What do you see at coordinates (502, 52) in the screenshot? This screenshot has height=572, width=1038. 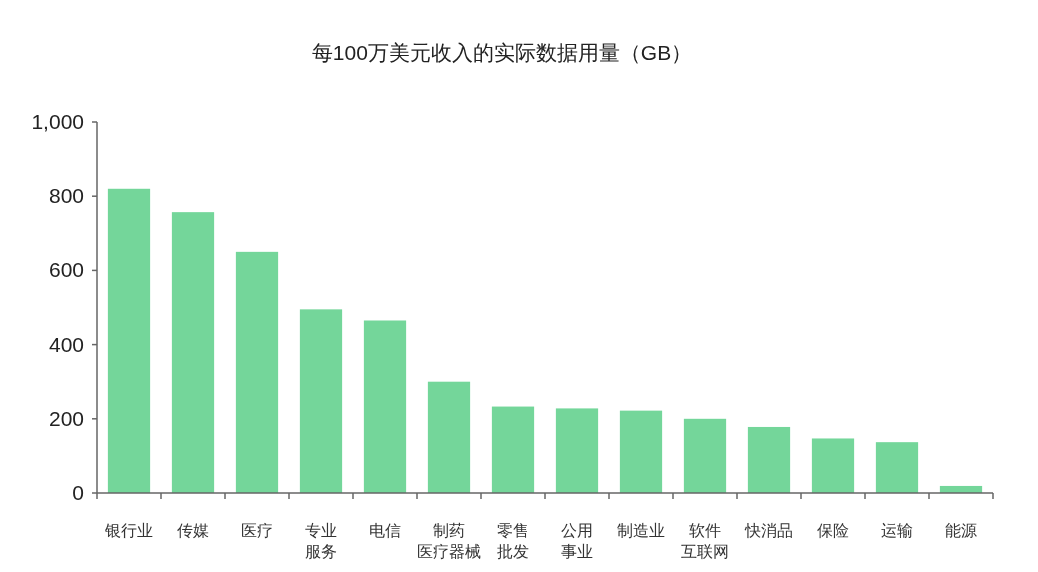 I see `title: 每100万美元收入的实际数据用量（GB）` at bounding box center [502, 52].